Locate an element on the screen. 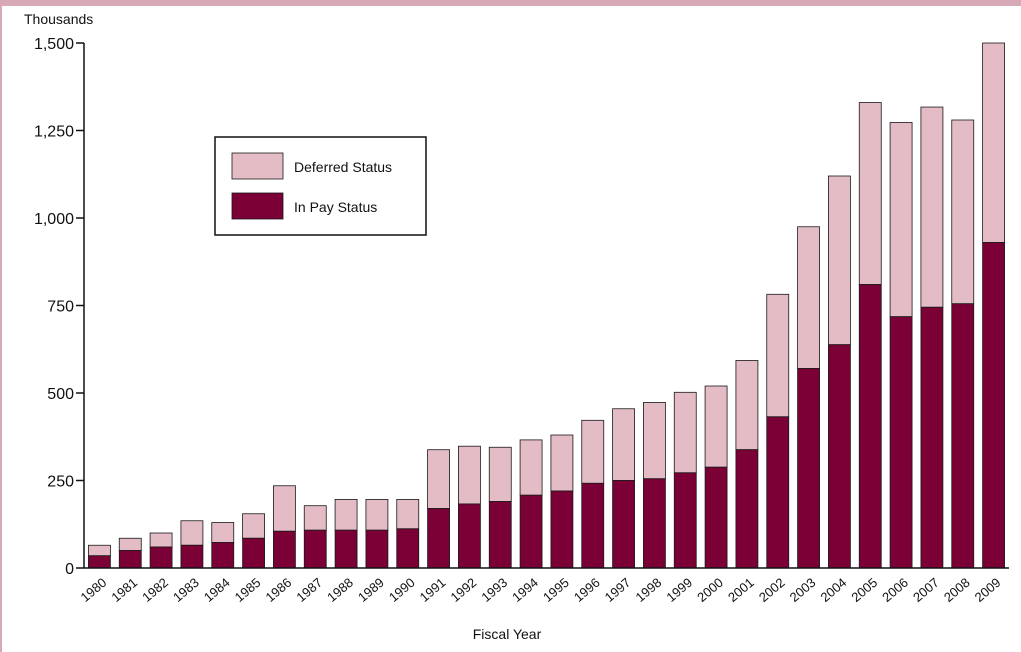  x-tick-label: 1986 is located at coordinates (279, 590).